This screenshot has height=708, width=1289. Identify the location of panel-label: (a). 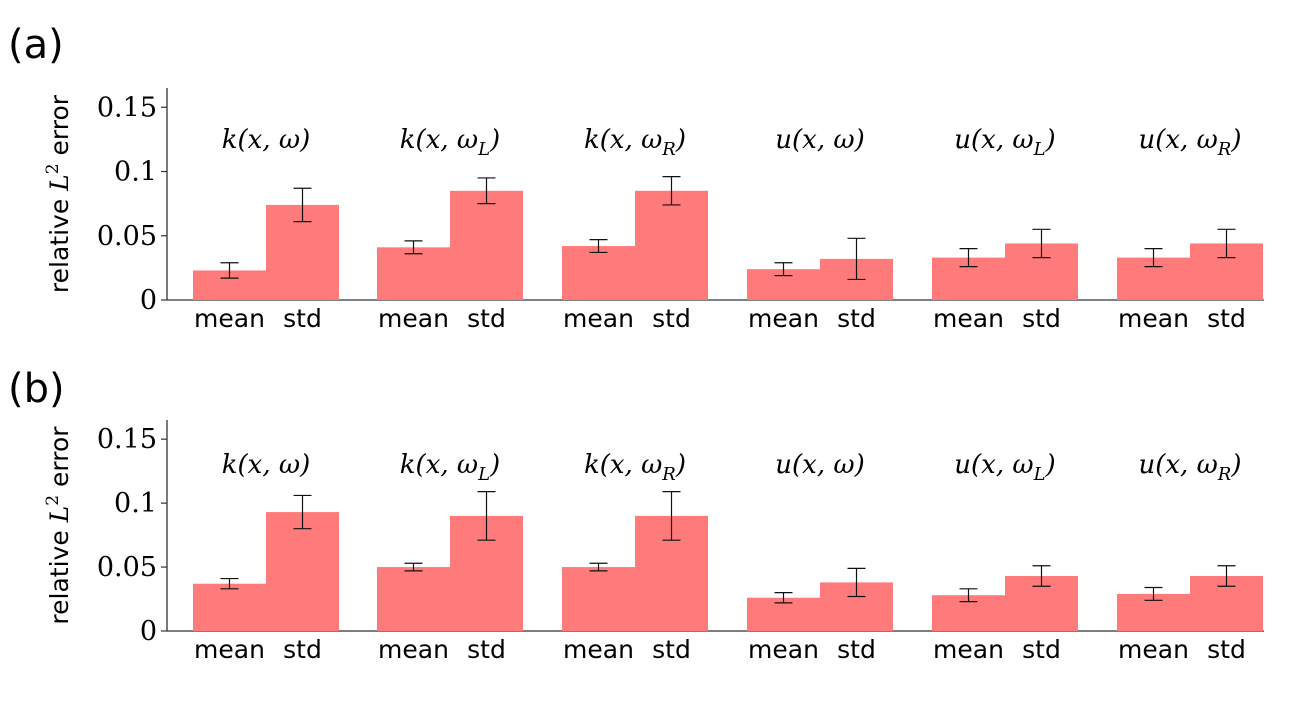
(36, 45).